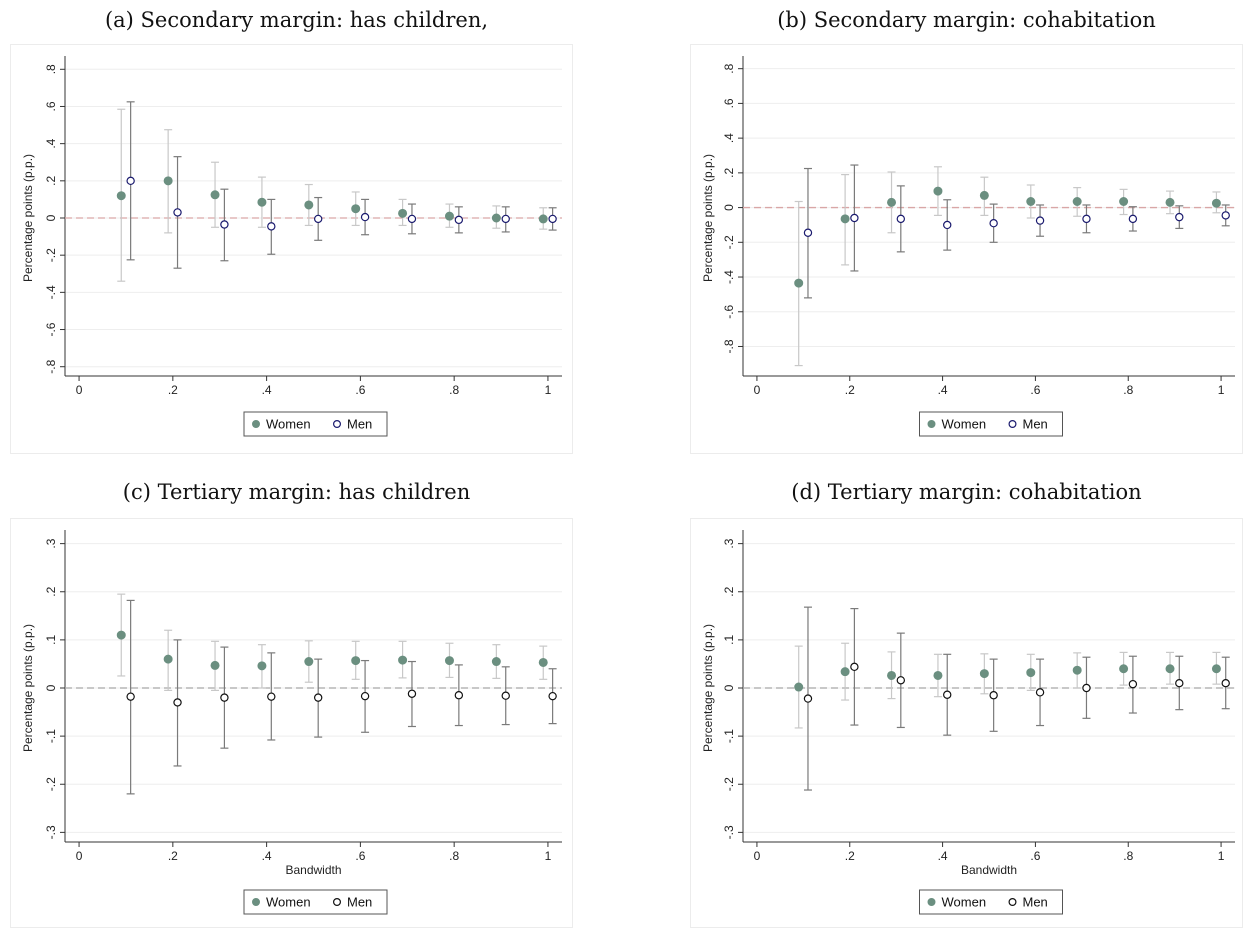 The width and height of the screenshot is (1246, 932). Describe the element at coordinates (288, 902) in the screenshot. I see `legend-label-women: Women` at that location.